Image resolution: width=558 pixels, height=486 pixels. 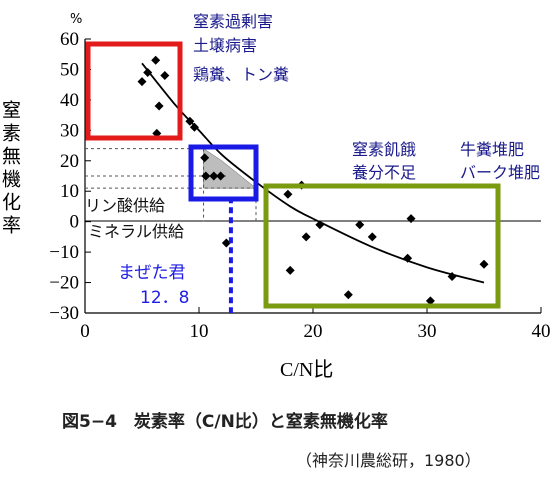 What do you see at coordinates (136, 231) in the screenshot?
I see `mineral-label: ミネラル供給` at bounding box center [136, 231].